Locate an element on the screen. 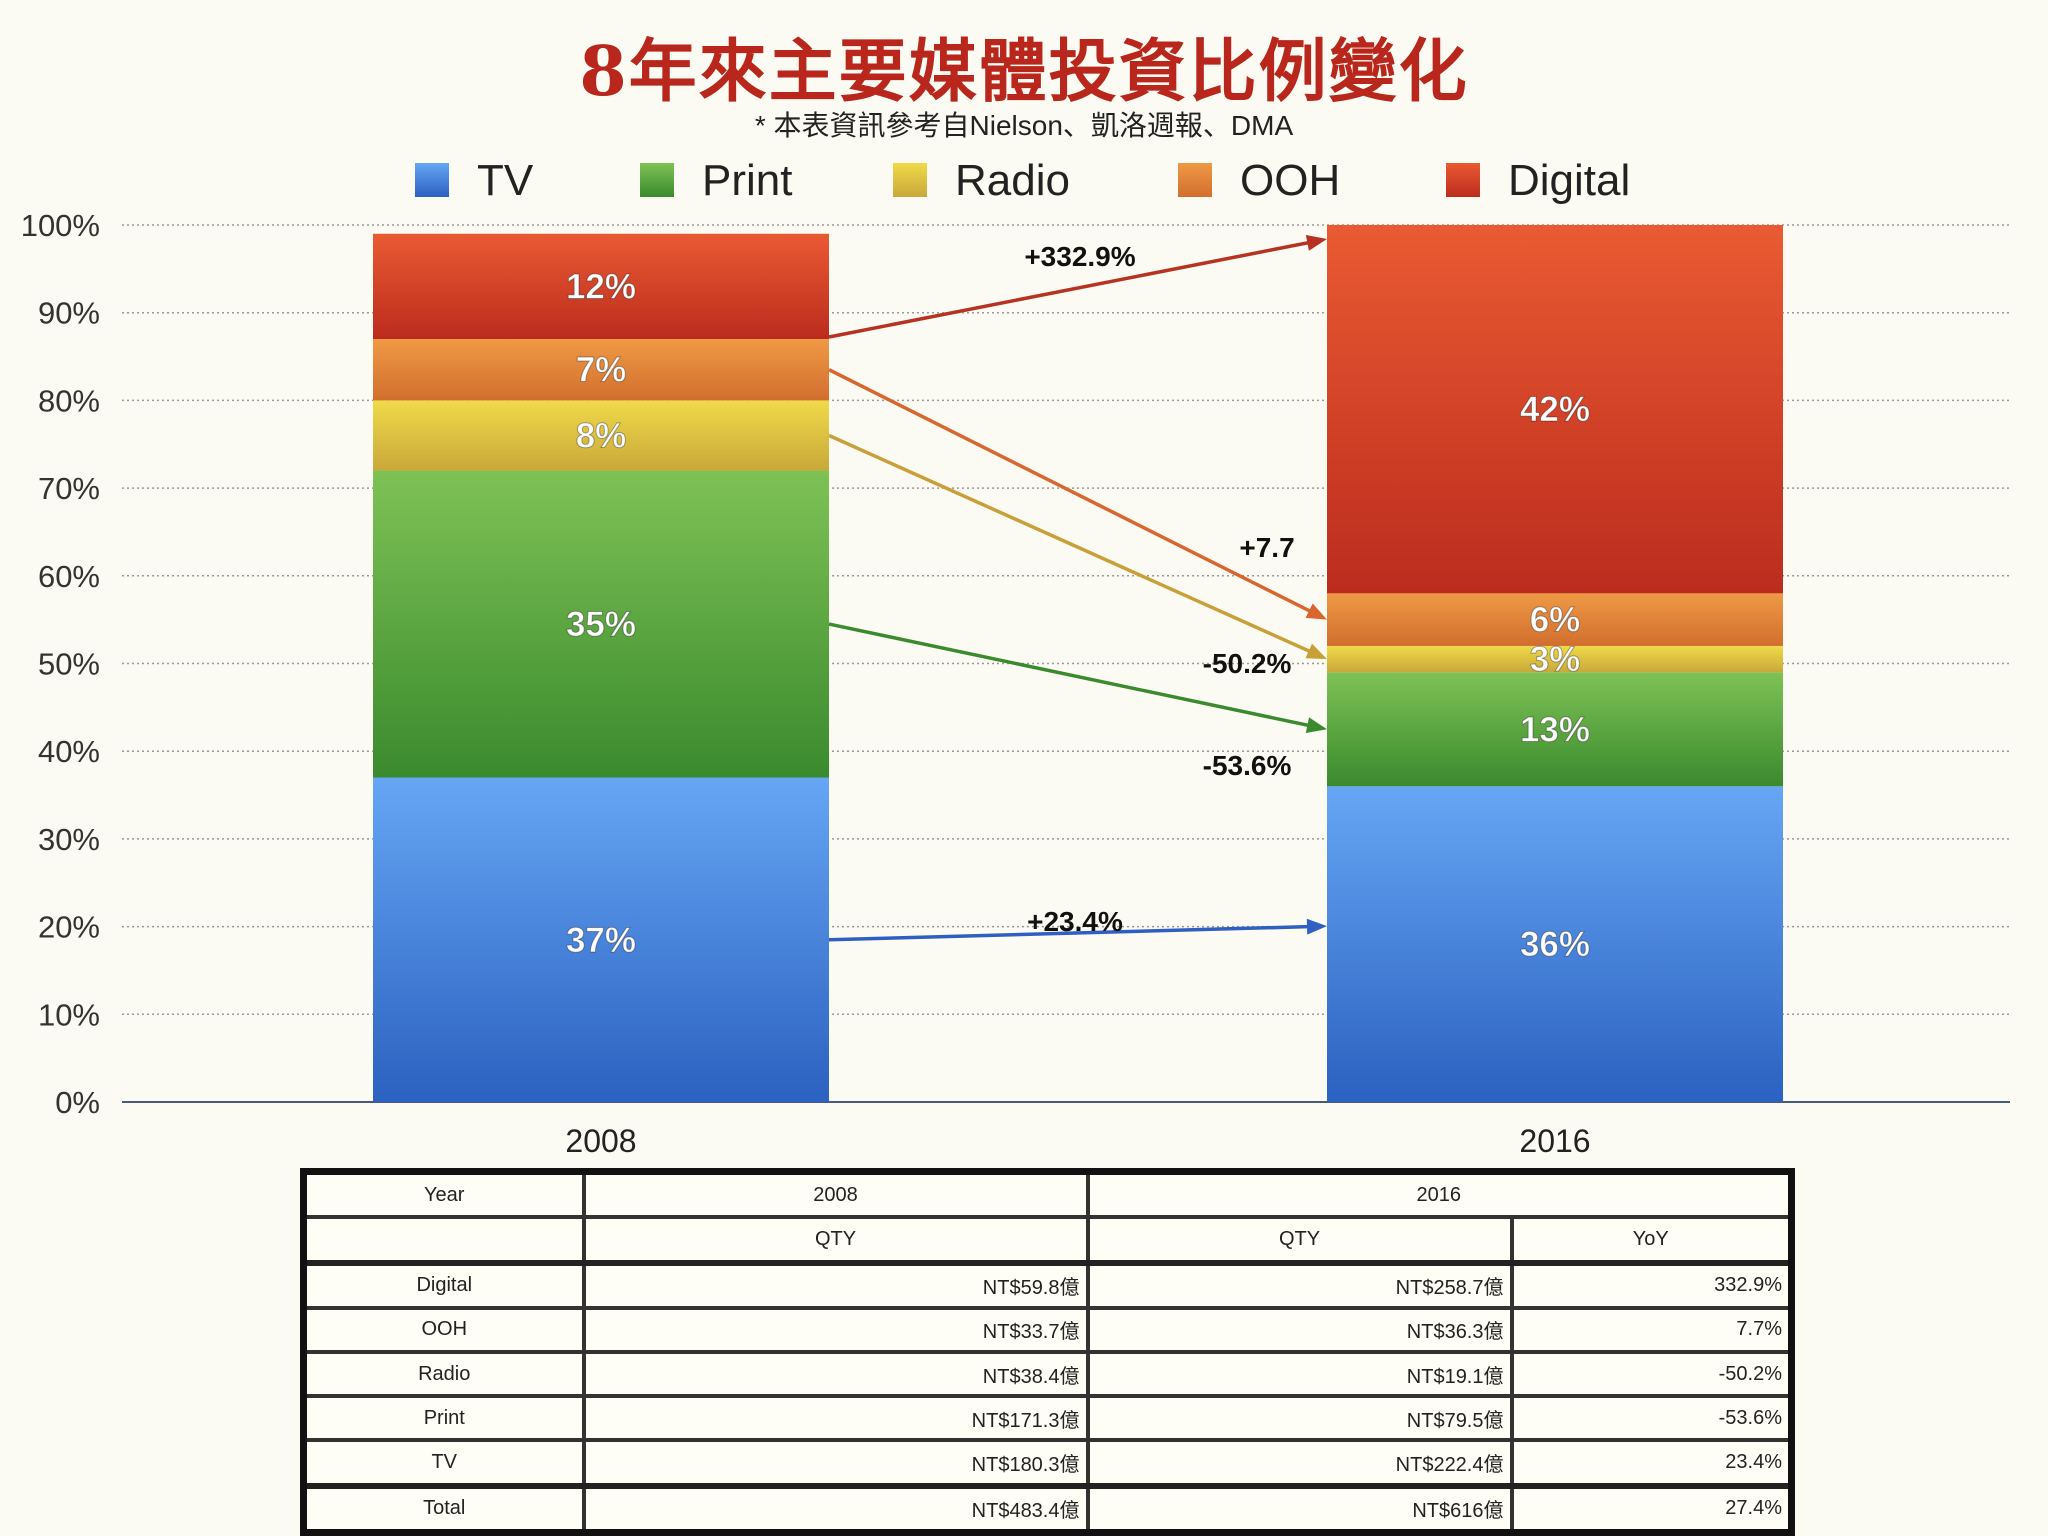 This screenshot has width=2048, height=1536. change-label: -53.6% is located at coordinates (1247, 765).